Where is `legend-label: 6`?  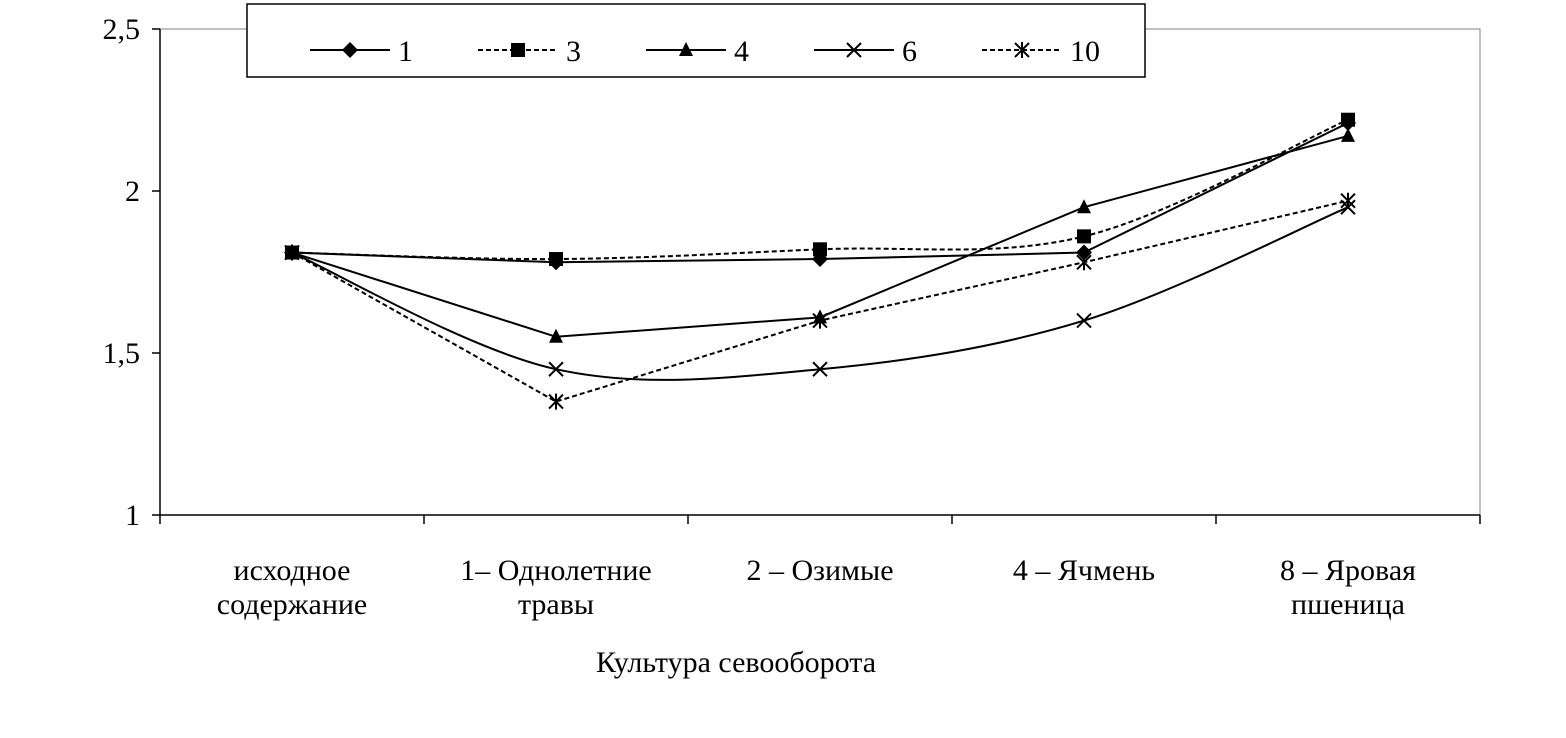 legend-label: 6 is located at coordinates (909, 51).